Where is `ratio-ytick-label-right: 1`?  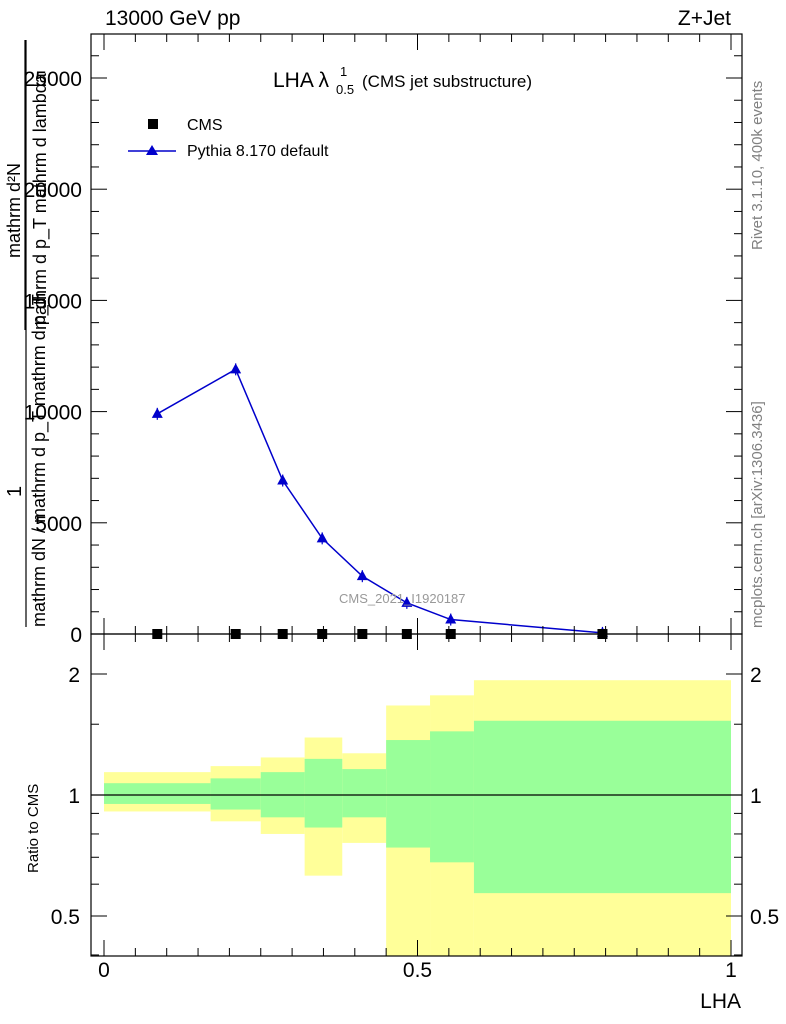 ratio-ytick-label-right: 1 is located at coordinates (756, 796).